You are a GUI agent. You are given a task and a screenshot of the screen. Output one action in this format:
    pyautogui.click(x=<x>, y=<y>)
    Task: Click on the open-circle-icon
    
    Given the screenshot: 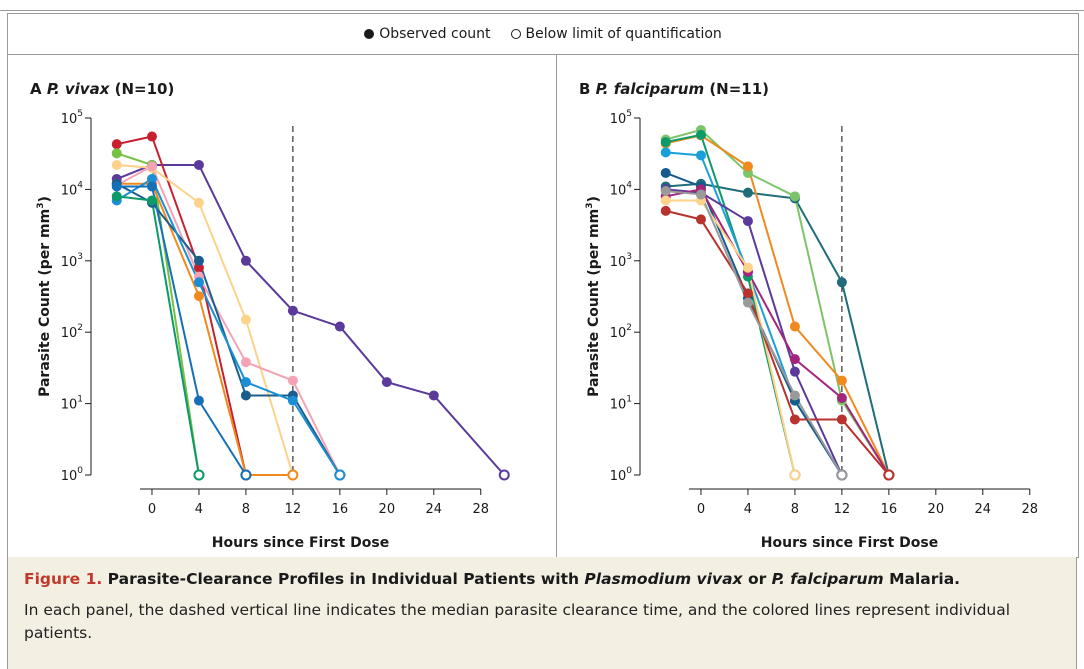 What is the action you would take?
    pyautogui.click(x=515, y=34)
    